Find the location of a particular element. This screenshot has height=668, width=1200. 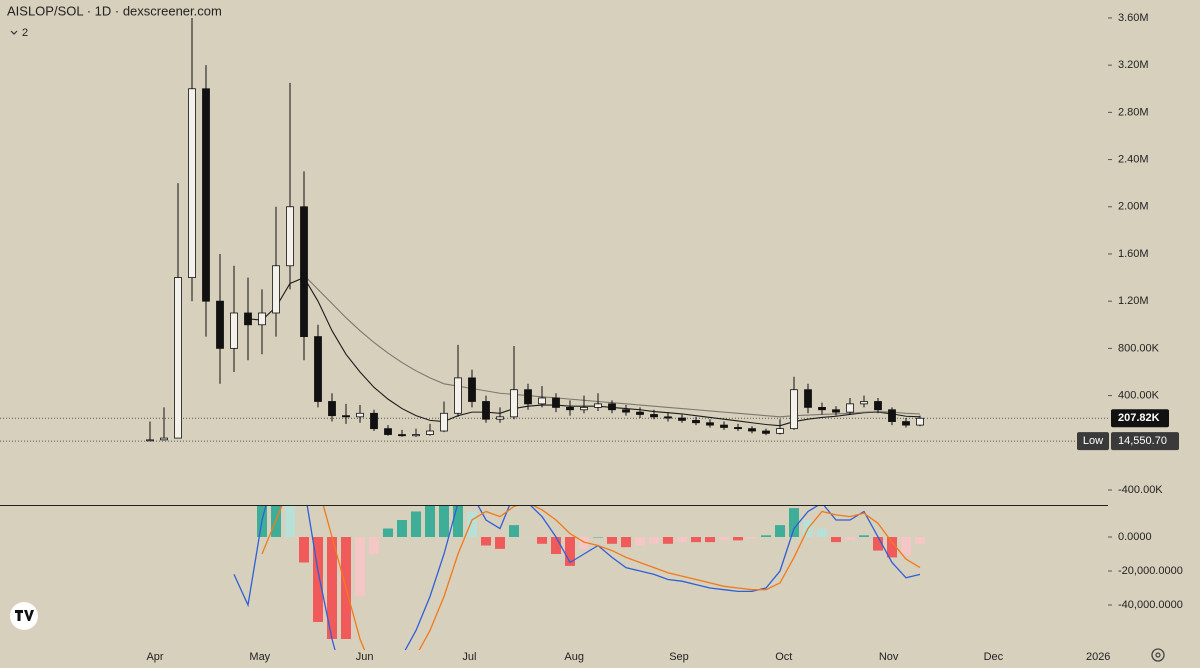

settings-icon is located at coordinates (1158, 655).